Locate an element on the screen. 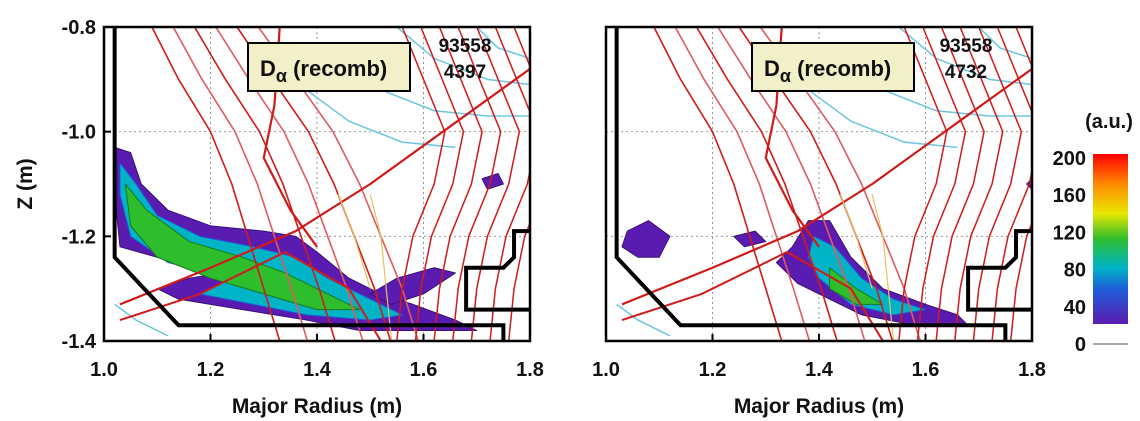  right-xtick-label: 1.2 is located at coordinates (713, 370).